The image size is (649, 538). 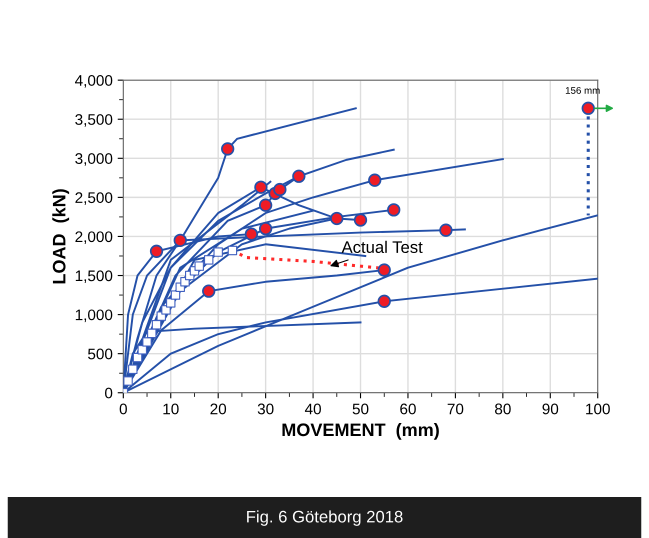 I want to click on y-tick-label: 2,500, so click(x=93, y=198).